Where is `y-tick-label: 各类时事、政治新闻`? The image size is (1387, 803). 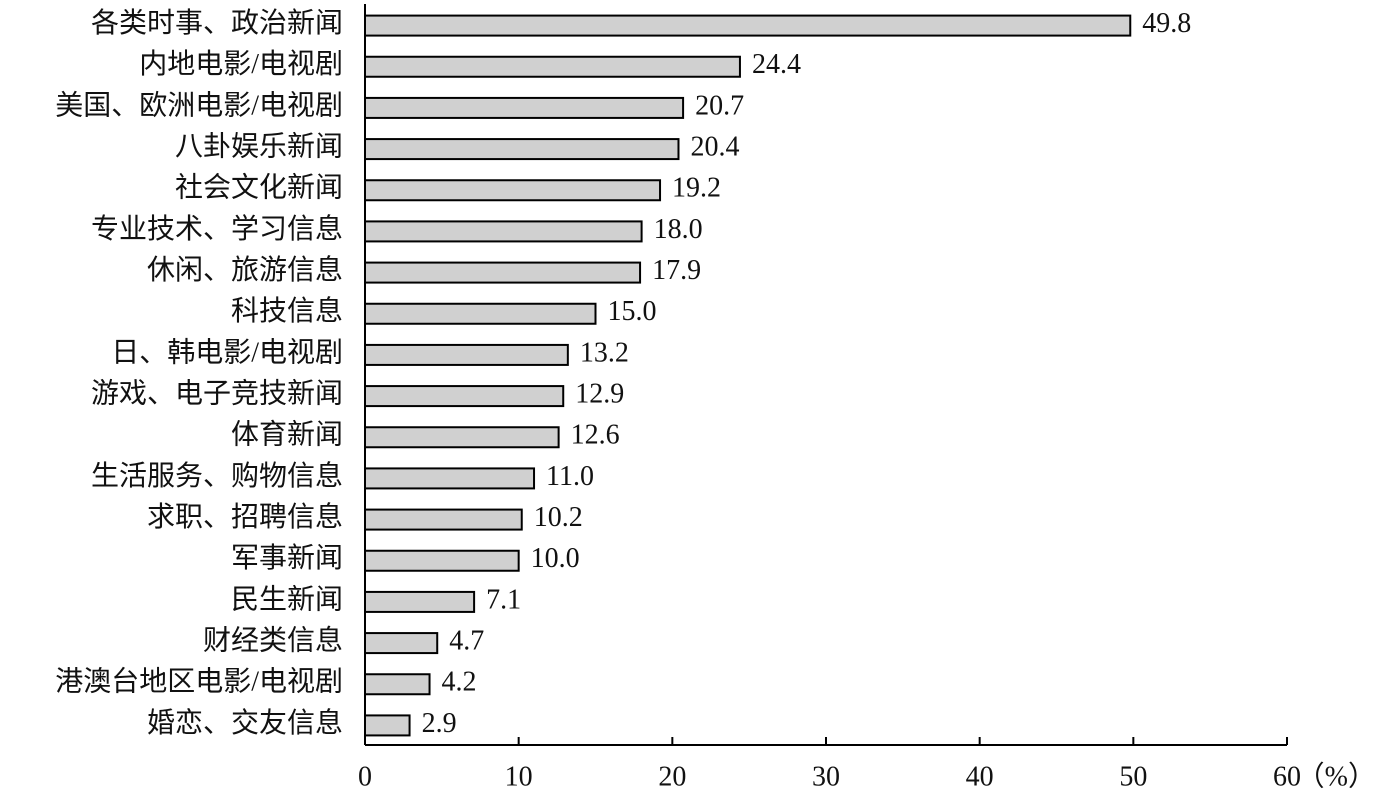
y-tick-label: 各类时事、政治新闻 is located at coordinates (217, 23).